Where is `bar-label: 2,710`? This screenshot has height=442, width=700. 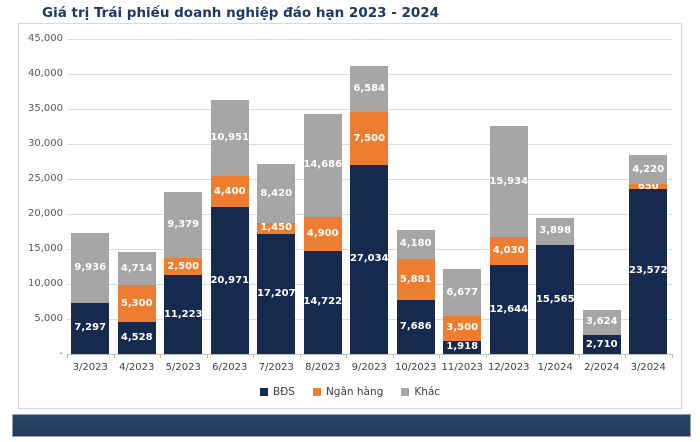
bar-label: 2,710 is located at coordinates (601, 344).